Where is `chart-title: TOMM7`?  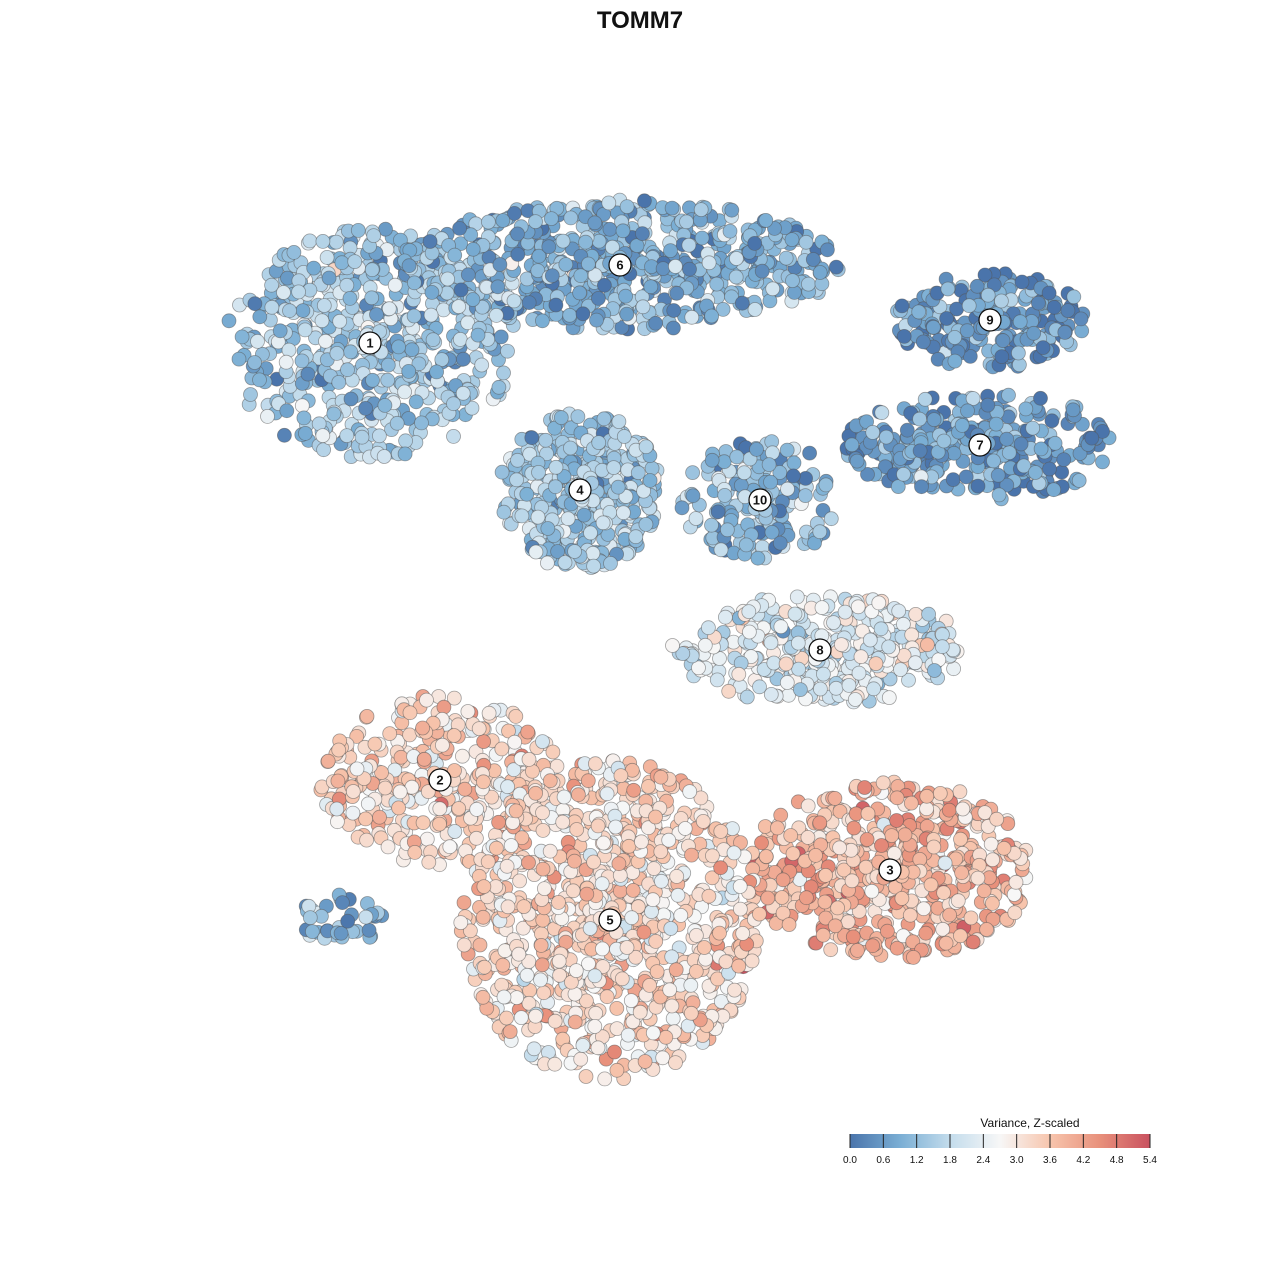 chart-title: TOMM7 is located at coordinates (640, 20).